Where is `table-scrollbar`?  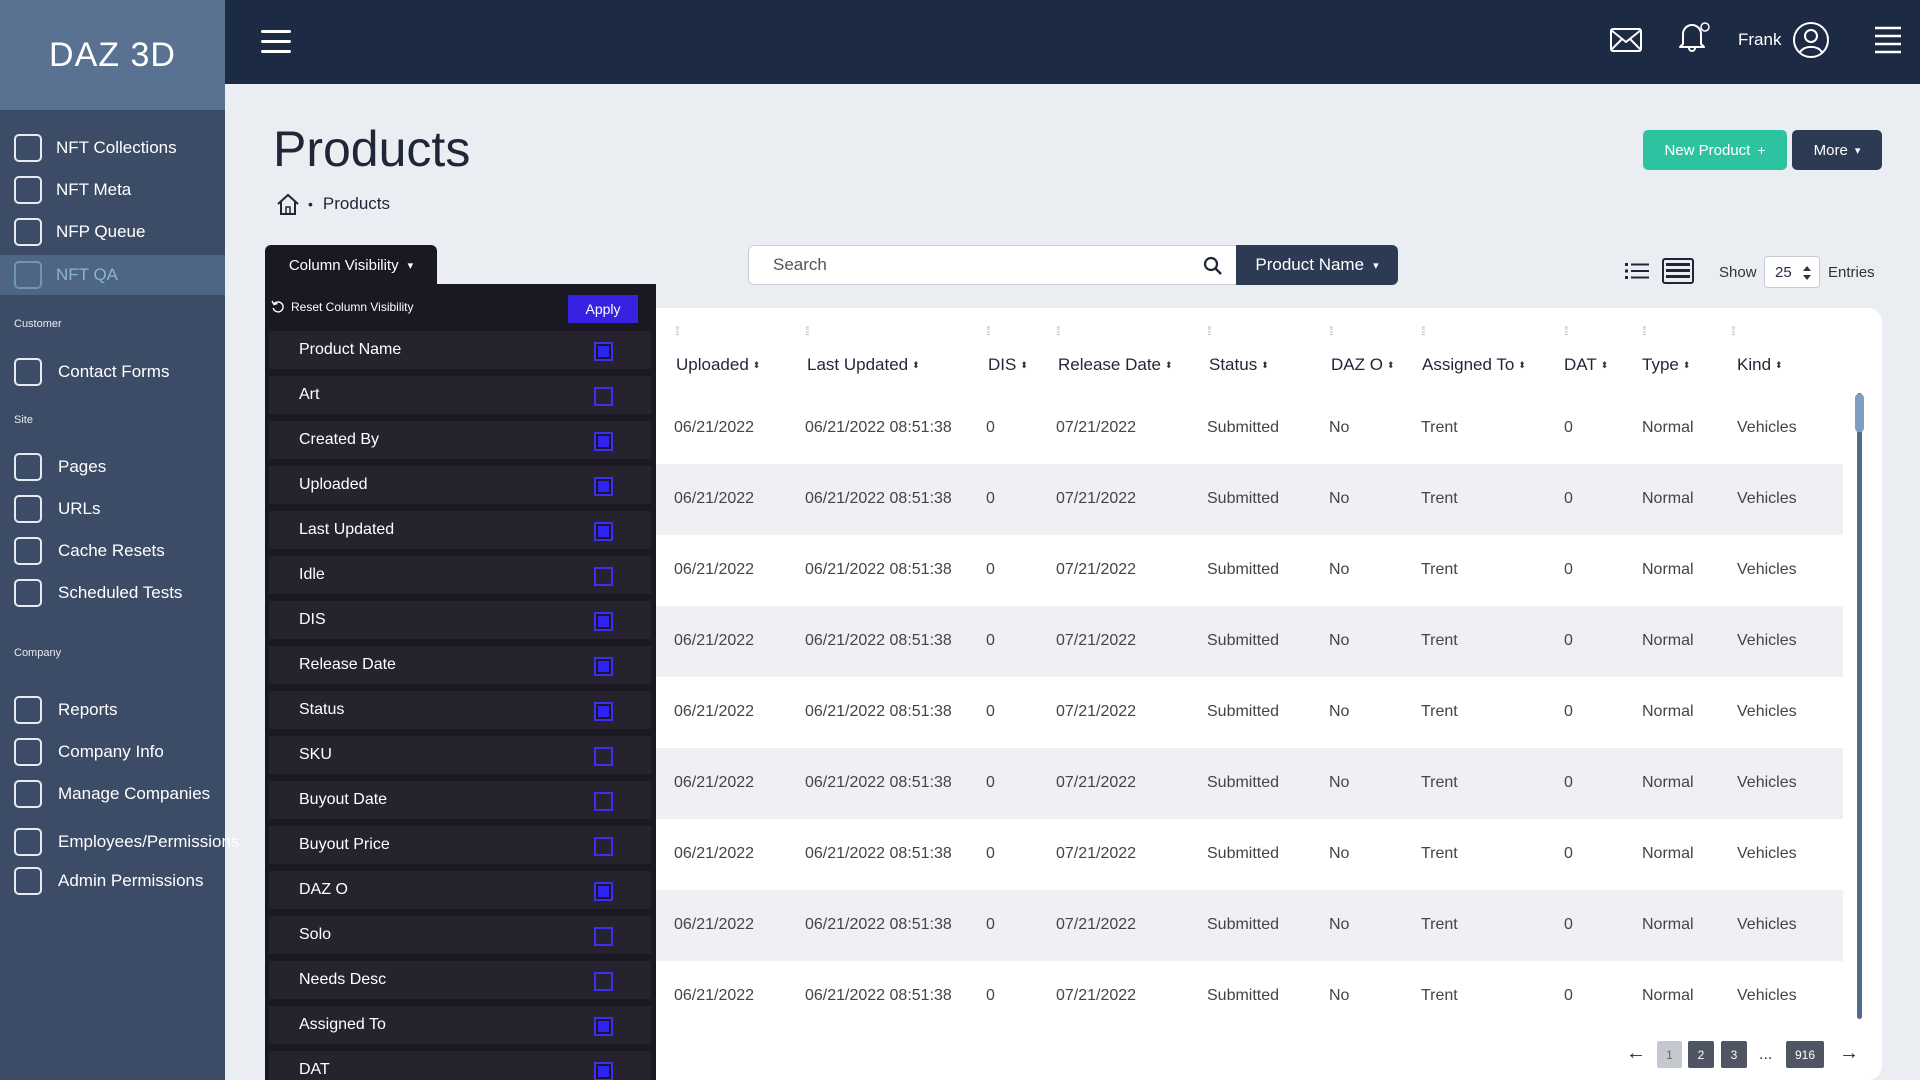 table-scrollbar is located at coordinates (1859, 706).